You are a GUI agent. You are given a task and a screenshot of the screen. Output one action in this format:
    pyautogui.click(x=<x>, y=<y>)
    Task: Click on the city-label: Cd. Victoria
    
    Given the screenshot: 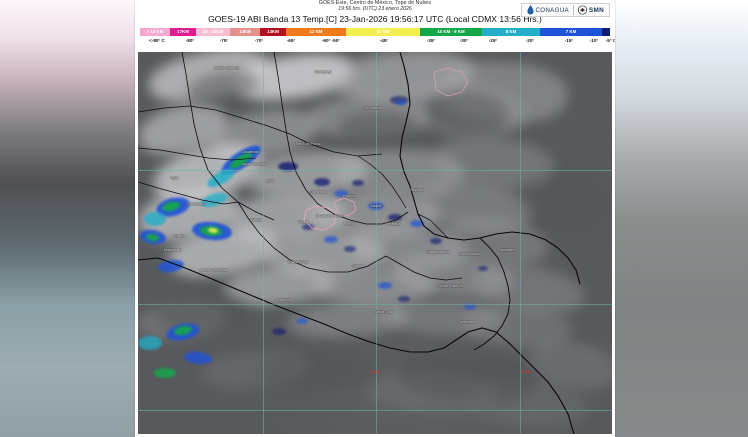 What is the action you would take?
    pyautogui.click(x=372, y=108)
    